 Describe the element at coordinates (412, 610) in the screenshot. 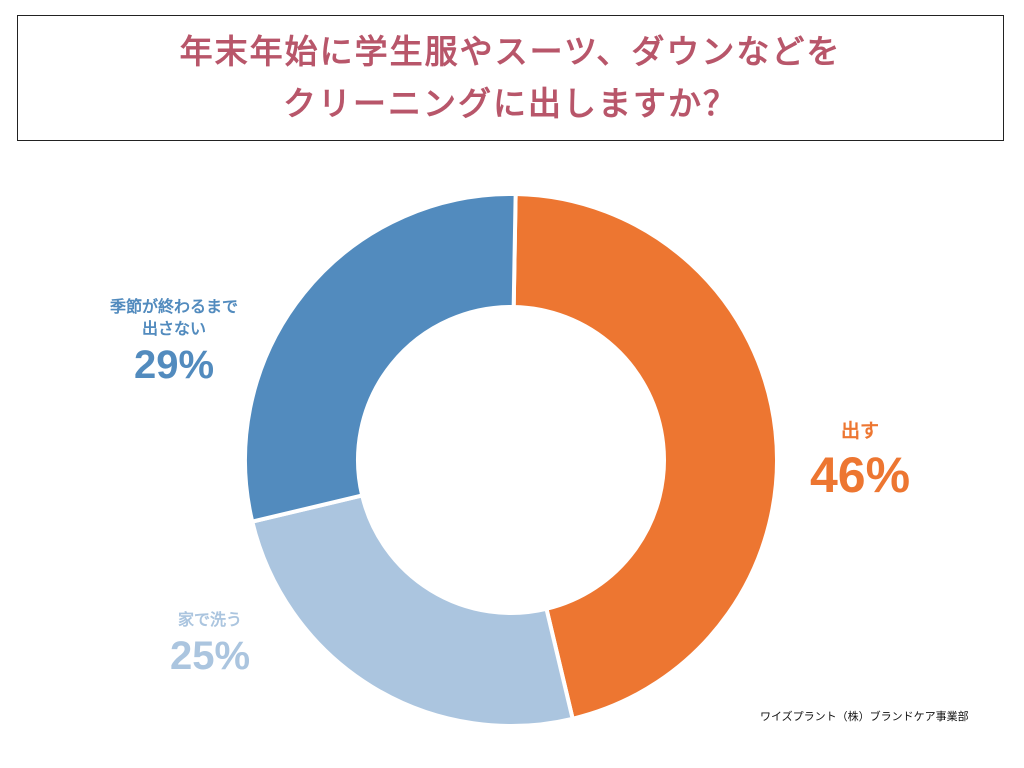

I see `slice-ie-de-arau` at that location.